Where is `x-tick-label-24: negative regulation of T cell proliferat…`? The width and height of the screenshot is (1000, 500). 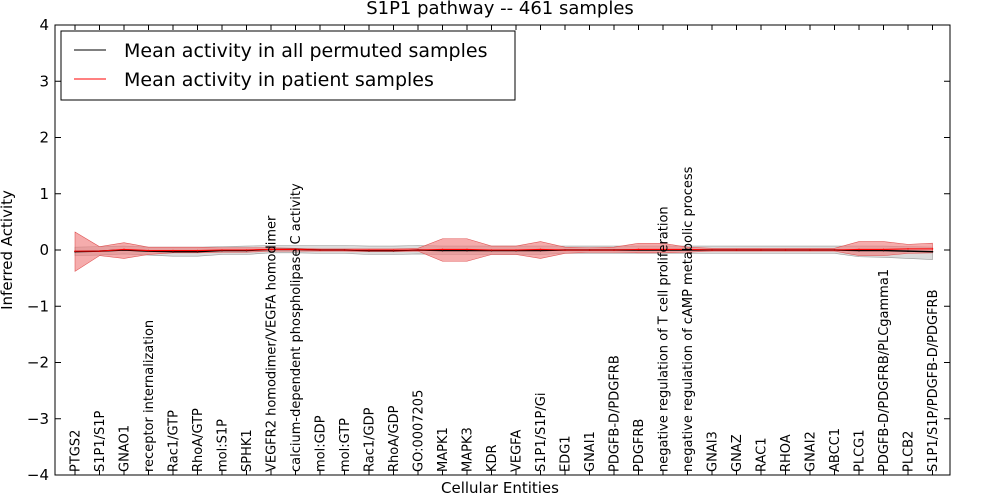
x-tick-label-24: negative regulation of T cell proliferat… is located at coordinates (664, 339).